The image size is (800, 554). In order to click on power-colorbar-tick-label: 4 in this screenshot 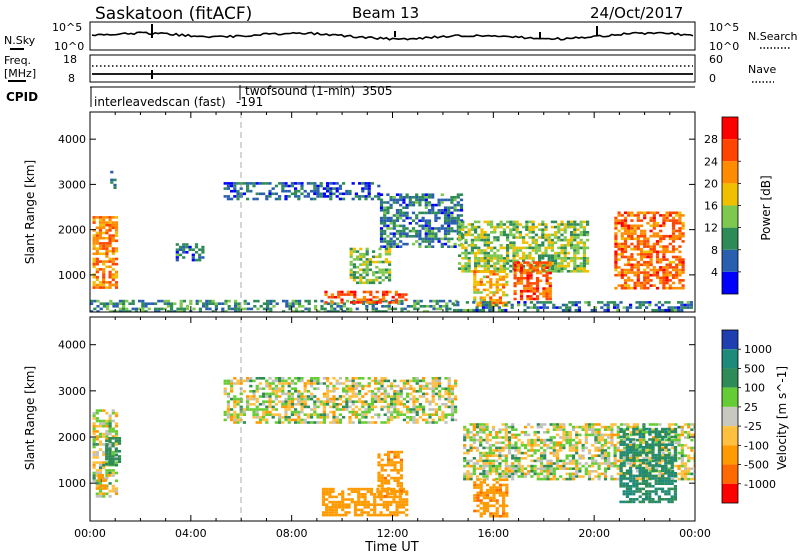, I will do `click(714, 272)`.